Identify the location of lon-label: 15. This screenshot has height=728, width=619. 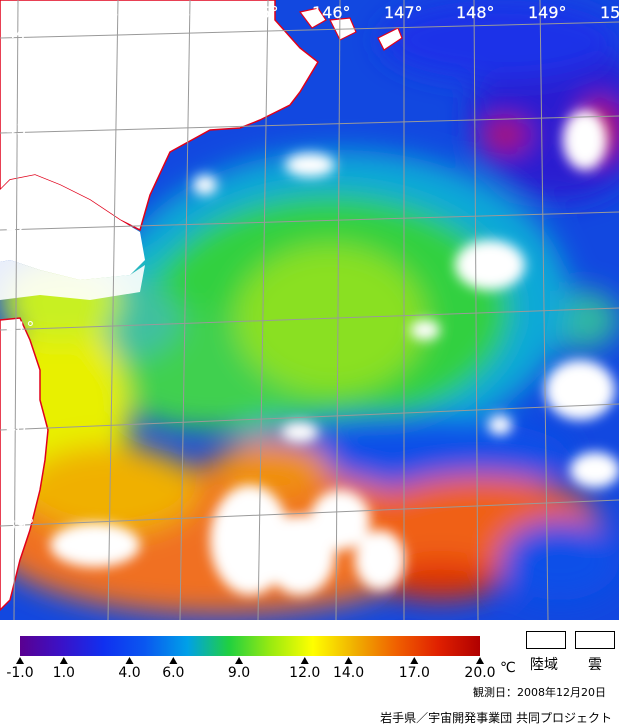
(609, 12).